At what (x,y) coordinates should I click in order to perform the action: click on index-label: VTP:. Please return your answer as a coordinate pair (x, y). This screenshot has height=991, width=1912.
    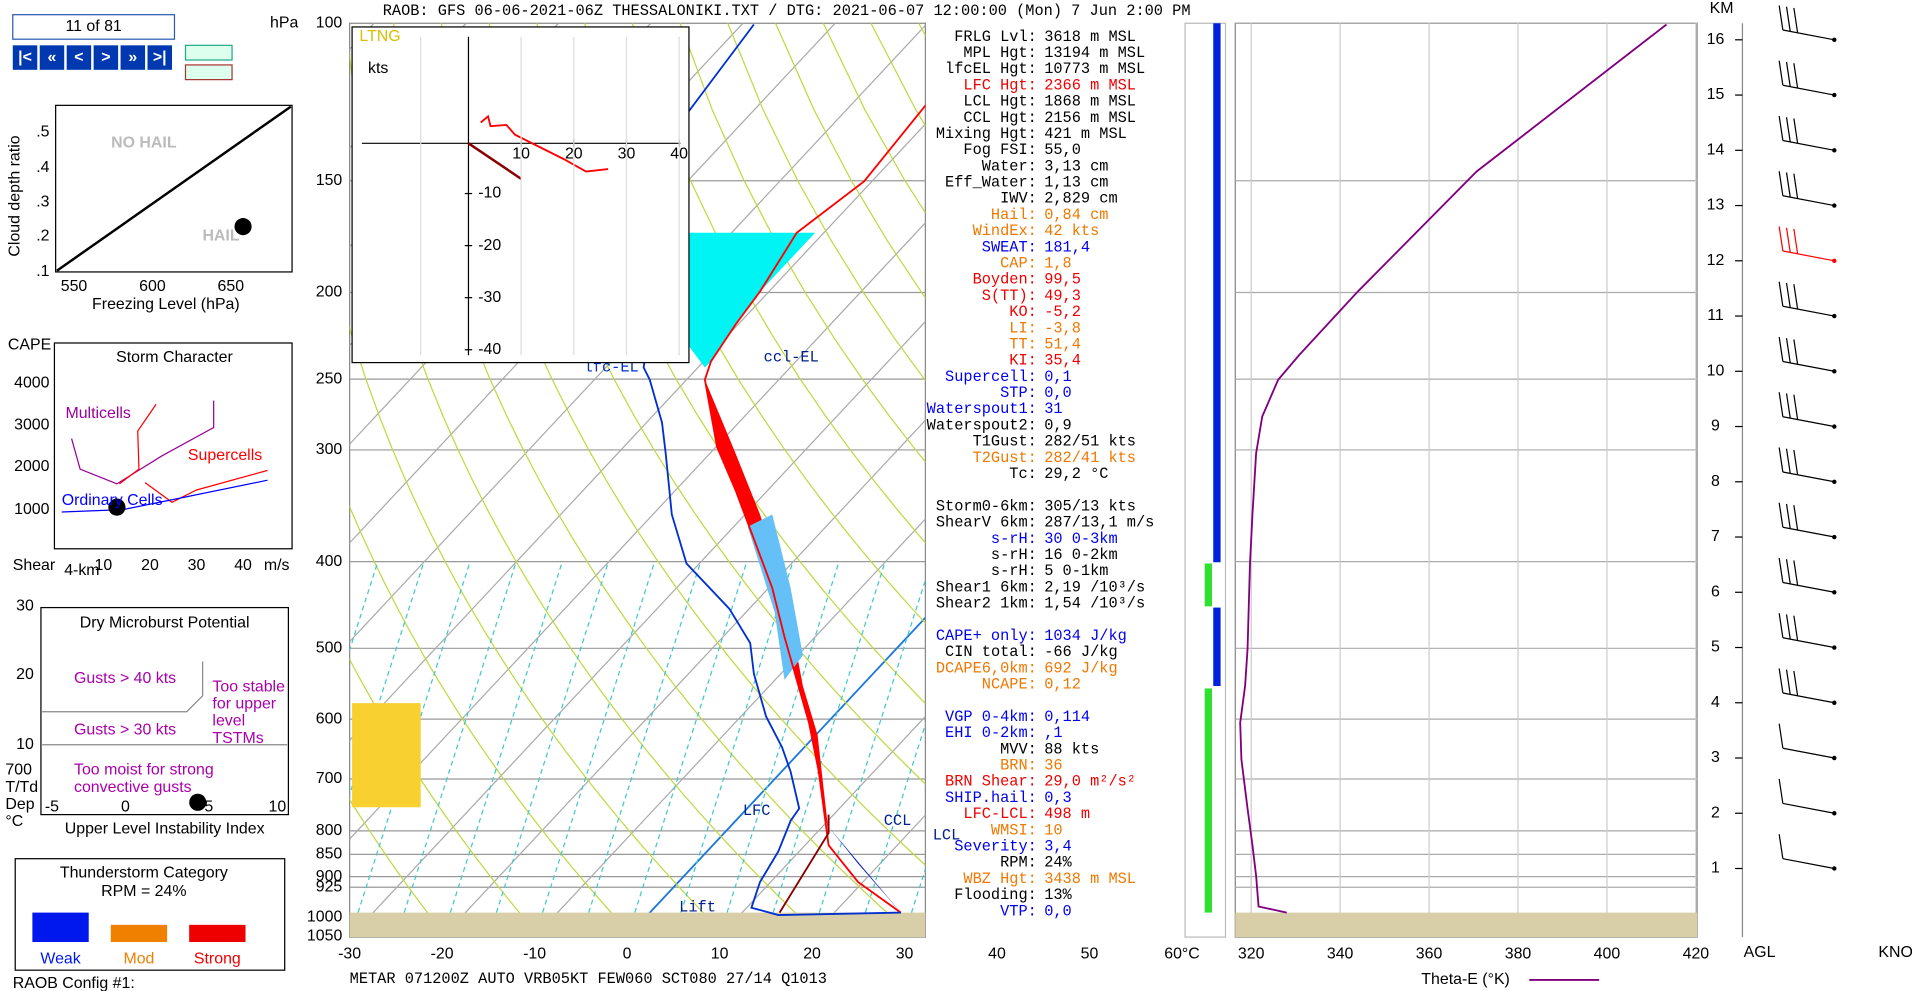
    Looking at the image, I should click on (1018, 911).